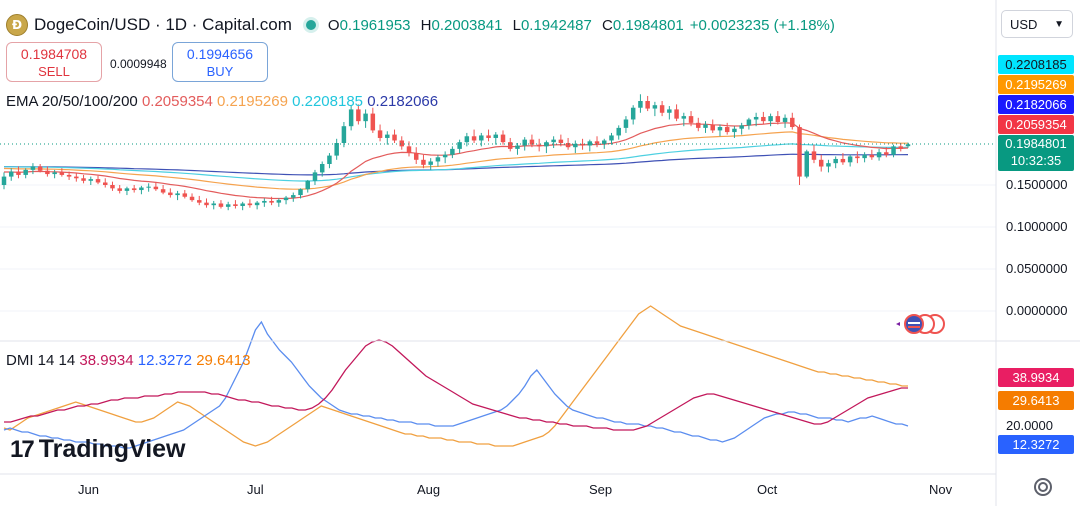 The width and height of the screenshot is (1080, 506). Describe the element at coordinates (220, 71) in the screenshot. I see `buy-label: BUY` at that location.